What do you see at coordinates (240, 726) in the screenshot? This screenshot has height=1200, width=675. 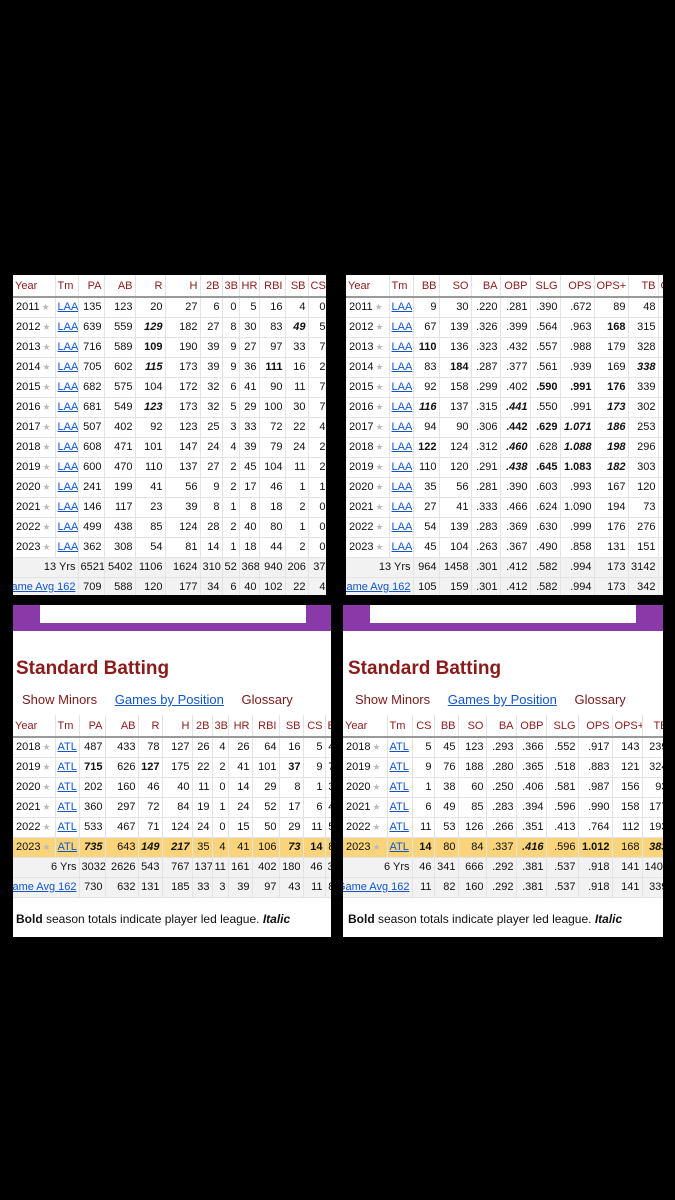 I see `column-header: HR` at bounding box center [240, 726].